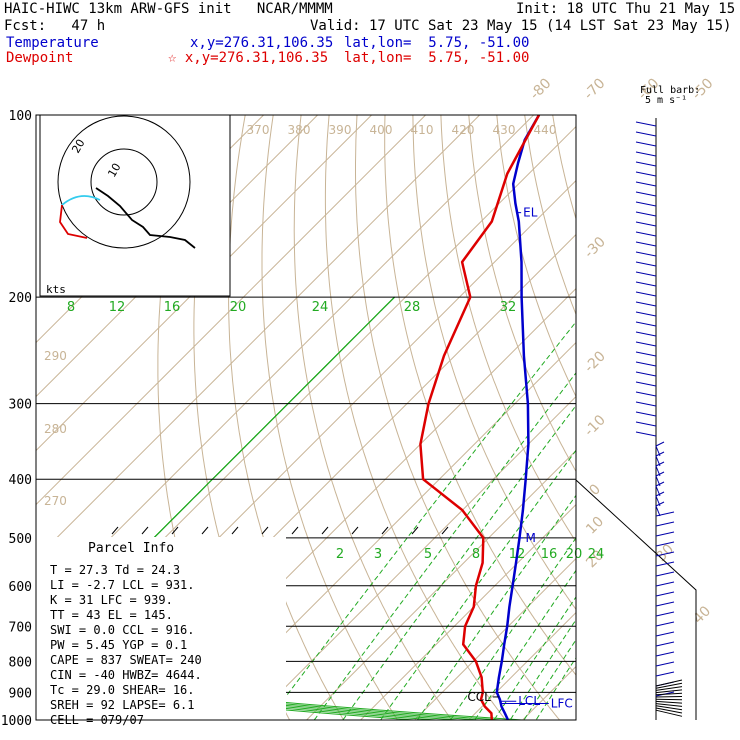 Image resolution: width=740 pixels, height=740 pixels. I want to click on hodograph: 10 20 kts, so click(135, 205).